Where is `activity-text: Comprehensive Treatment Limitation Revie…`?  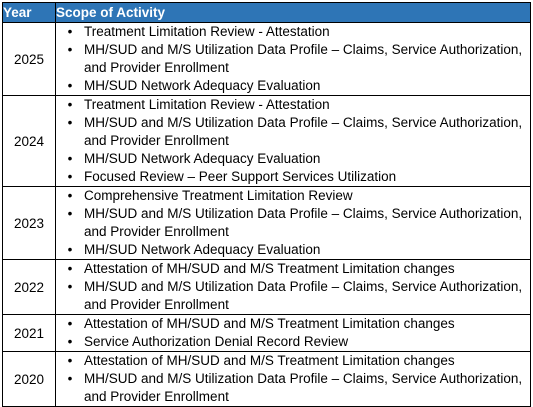
activity-text: Comprehensive Treatment Limitation Revie… is located at coordinates (218, 195).